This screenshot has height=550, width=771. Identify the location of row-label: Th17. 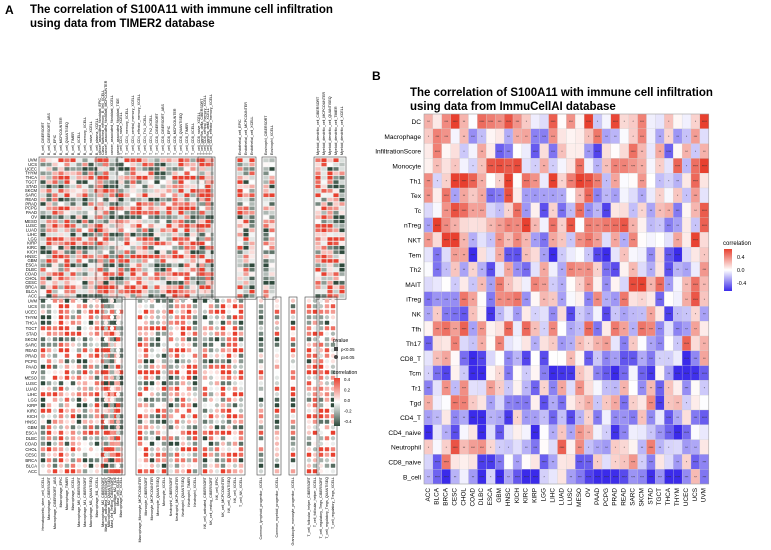
(413, 344).